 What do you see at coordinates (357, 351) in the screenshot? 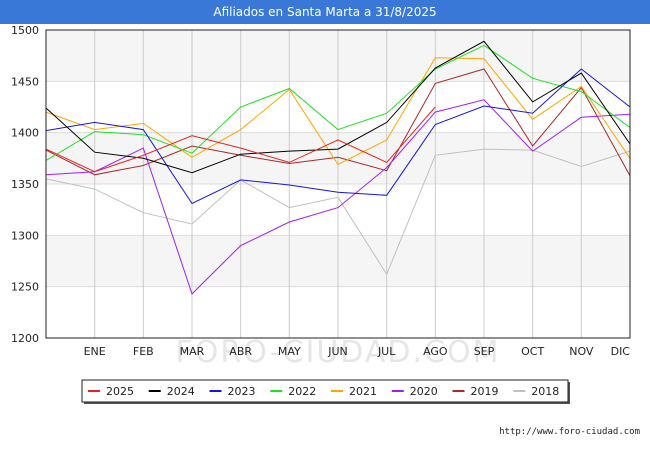
I see `x-axis: ENE FEB MAR ABR MAY JUN JUL AGO SEP OCT NOV DIC` at bounding box center [357, 351].